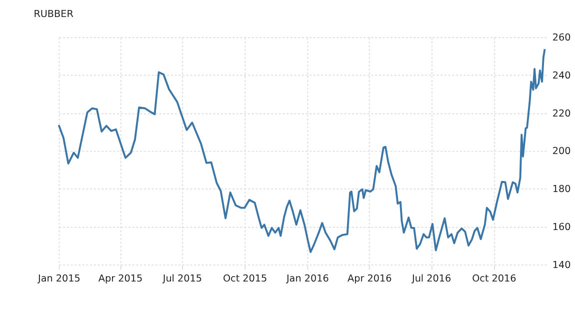 This screenshot has width=575, height=312. Describe the element at coordinates (431, 278) in the screenshot. I see `x-tick-label: Jul 2016` at that location.